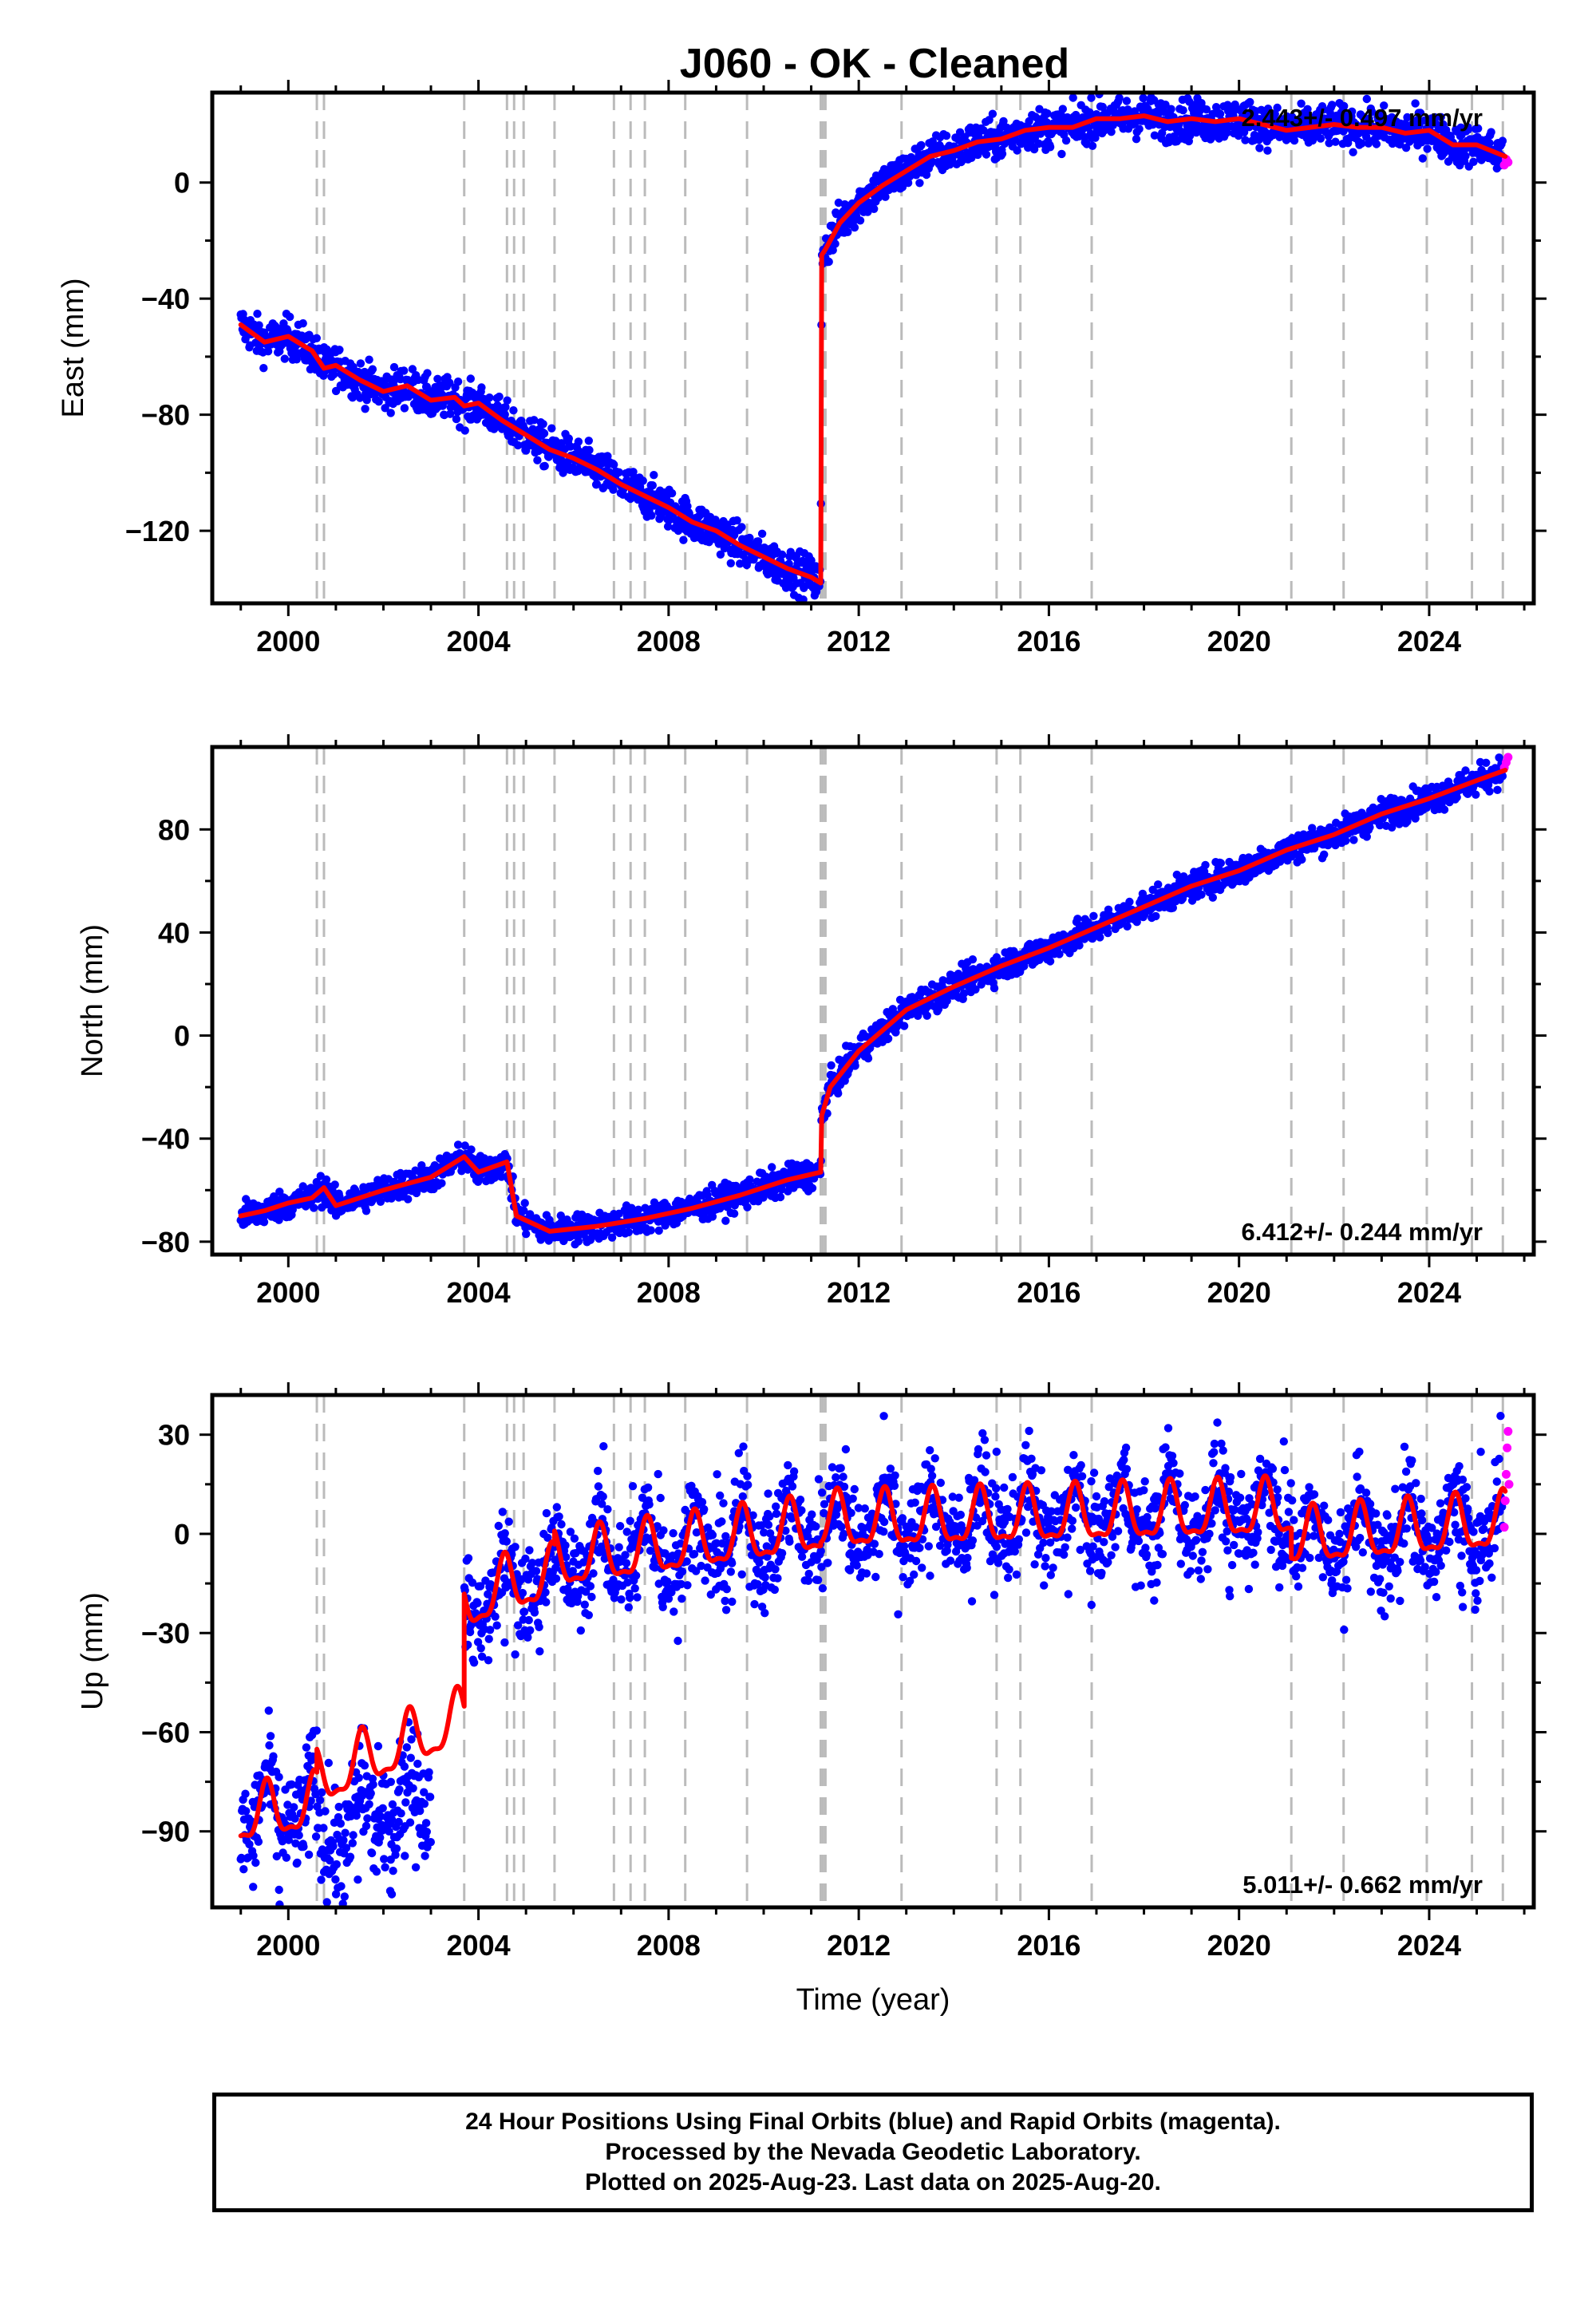 Image resolution: width=1596 pixels, height=2316 pixels. I want to click on y-tick-label: −80, so click(165, 416).